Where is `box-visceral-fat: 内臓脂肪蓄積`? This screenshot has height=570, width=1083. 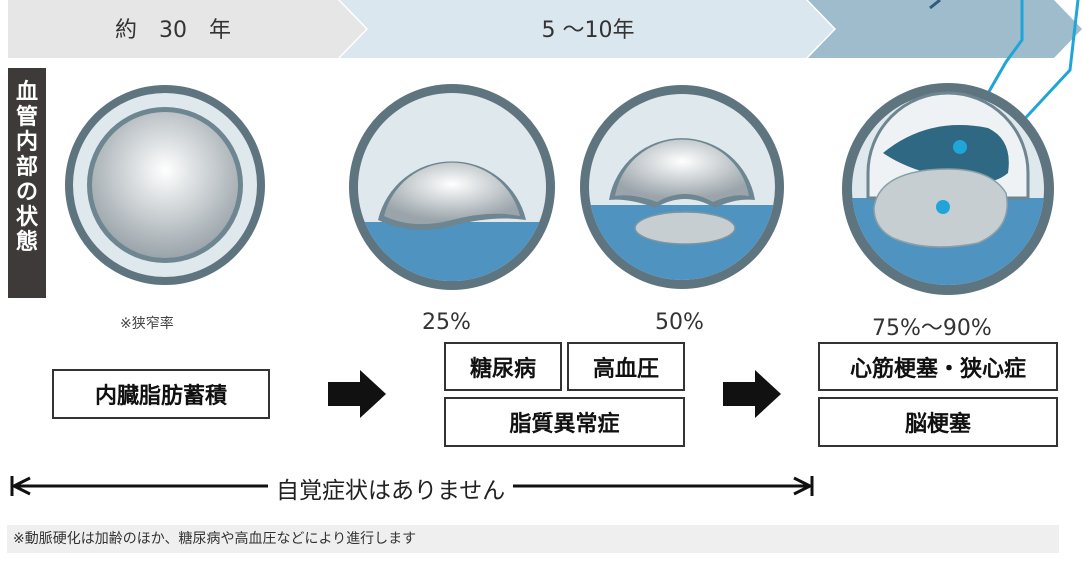 box-visceral-fat: 内臓脂肪蓄積 is located at coordinates (161, 394).